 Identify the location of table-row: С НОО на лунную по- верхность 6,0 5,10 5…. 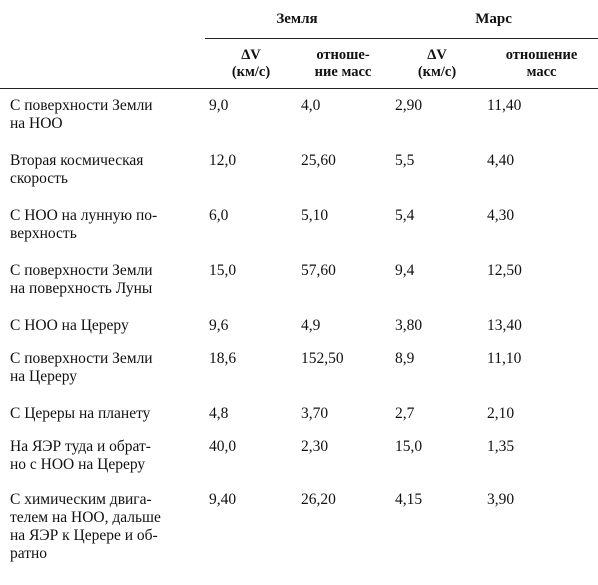
(299, 226).